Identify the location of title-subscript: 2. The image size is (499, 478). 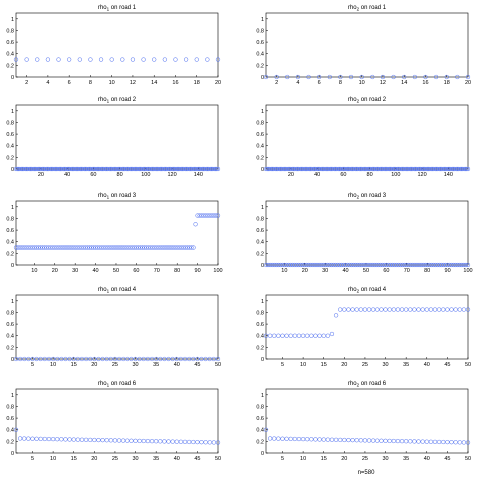
(358, 291).